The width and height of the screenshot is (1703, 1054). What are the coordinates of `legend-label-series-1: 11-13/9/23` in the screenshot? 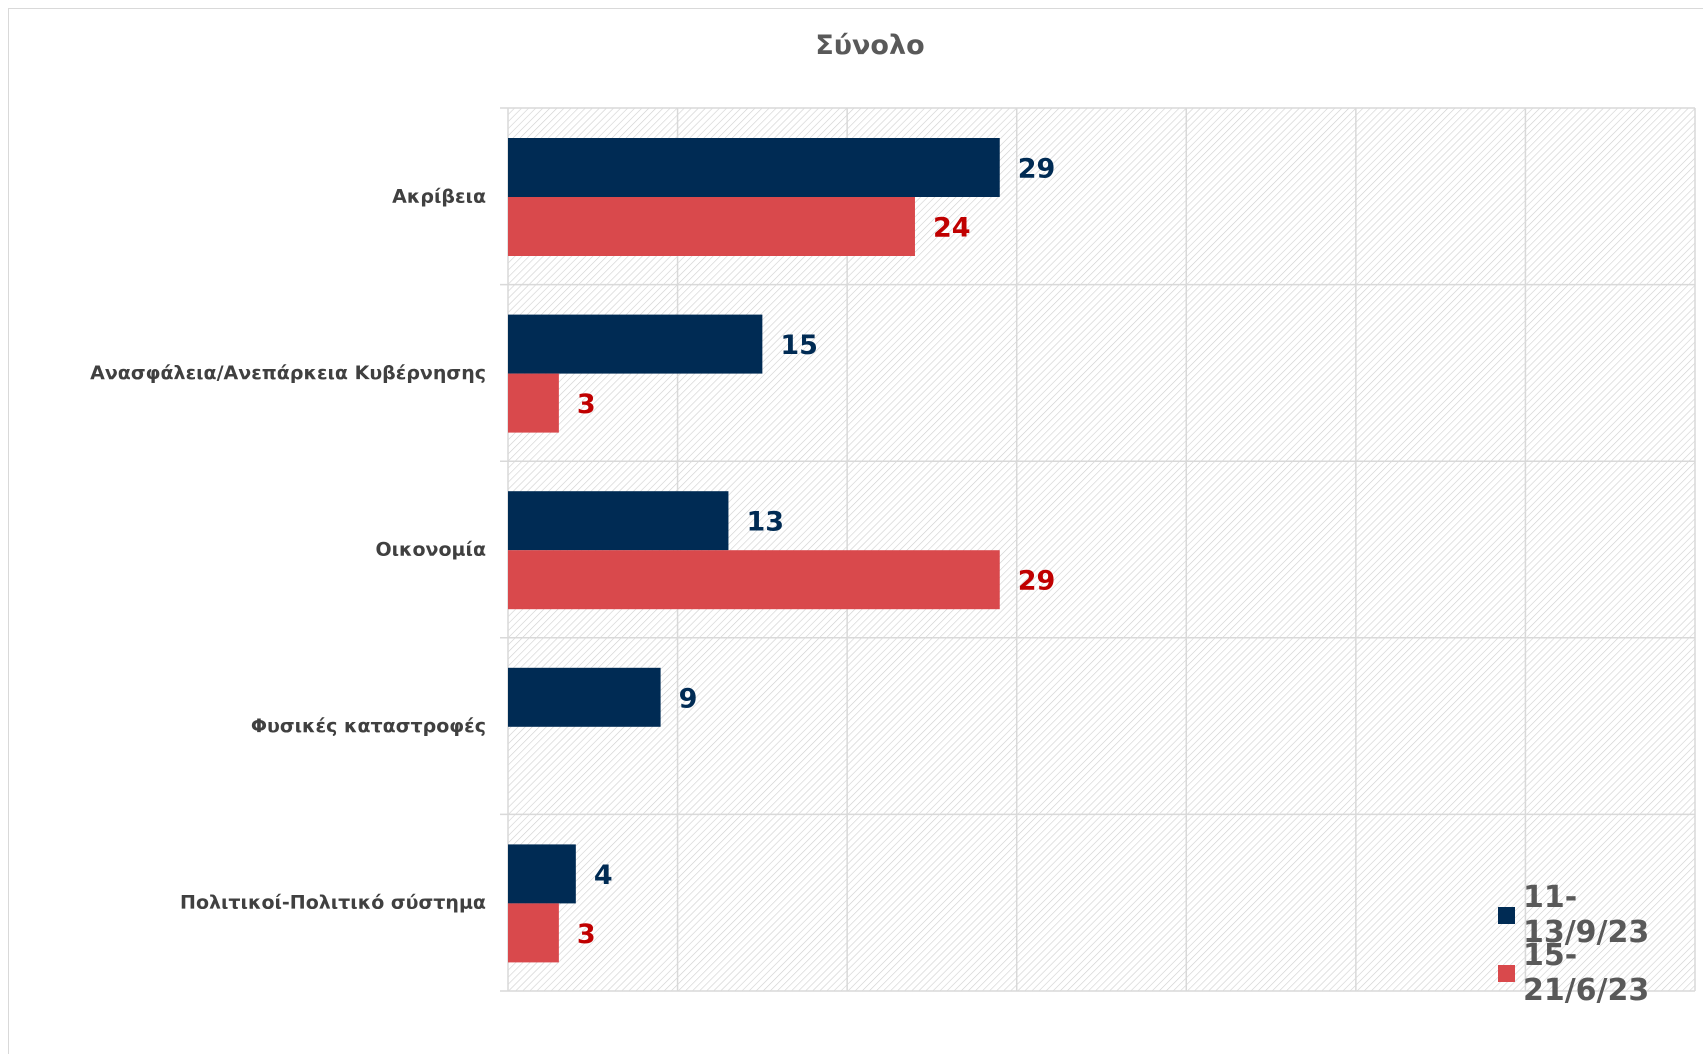 It's located at (1586, 915).